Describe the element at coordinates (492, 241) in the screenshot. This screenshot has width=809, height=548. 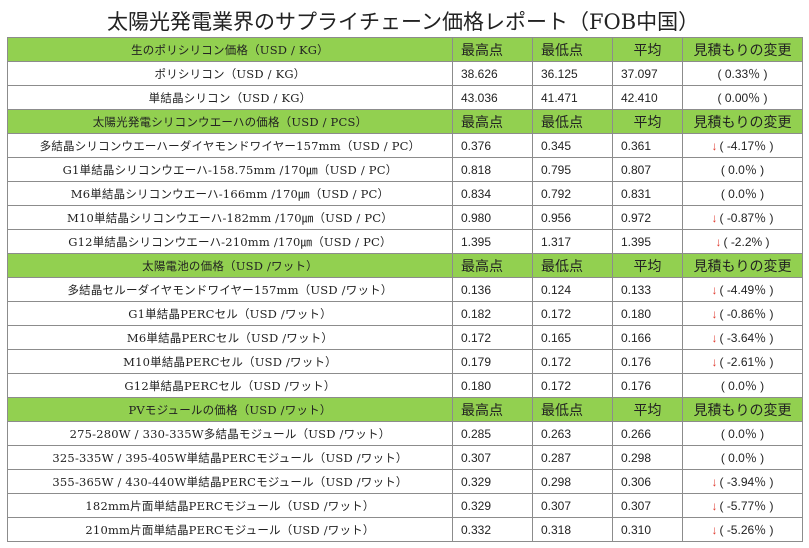
I see `high-price: 1.395` at that location.